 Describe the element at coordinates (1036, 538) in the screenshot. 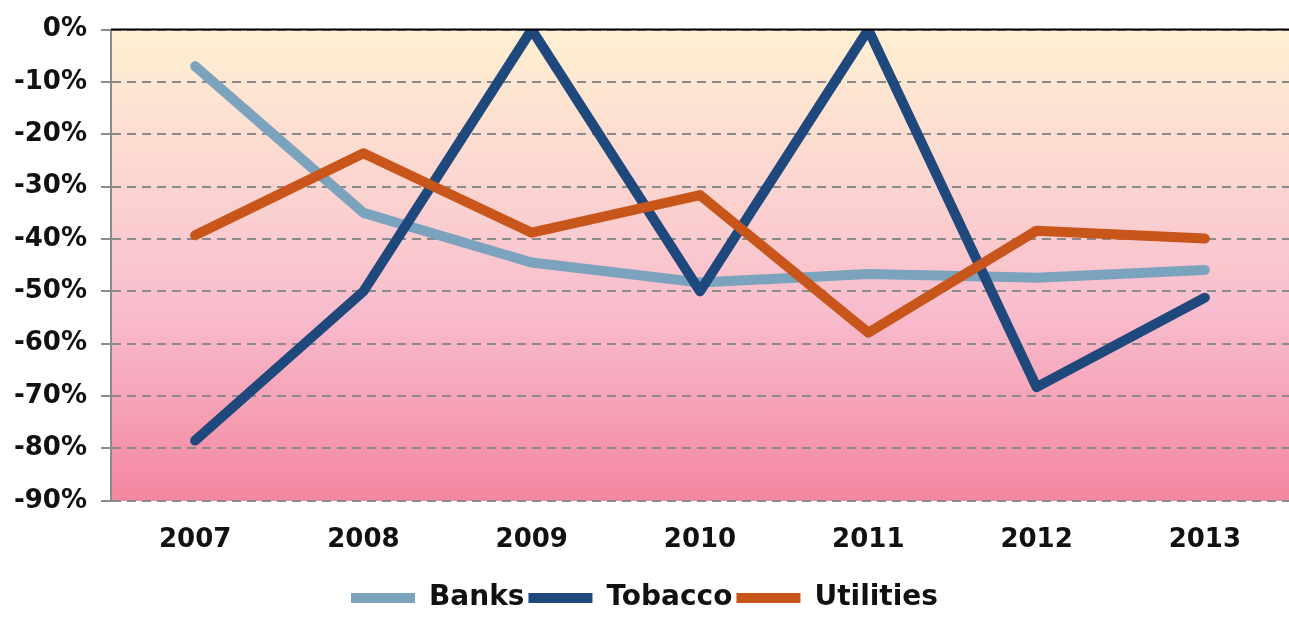

I see `x-tick-label: 2012` at that location.